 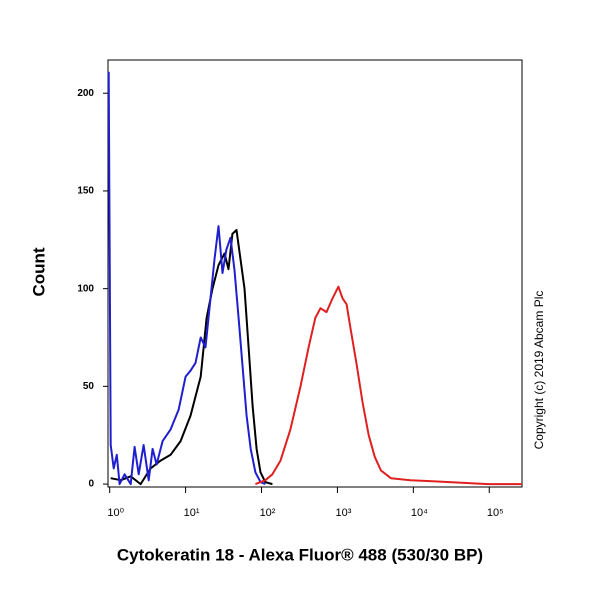 I want to click on y-tick-label: 150, so click(x=85, y=191).